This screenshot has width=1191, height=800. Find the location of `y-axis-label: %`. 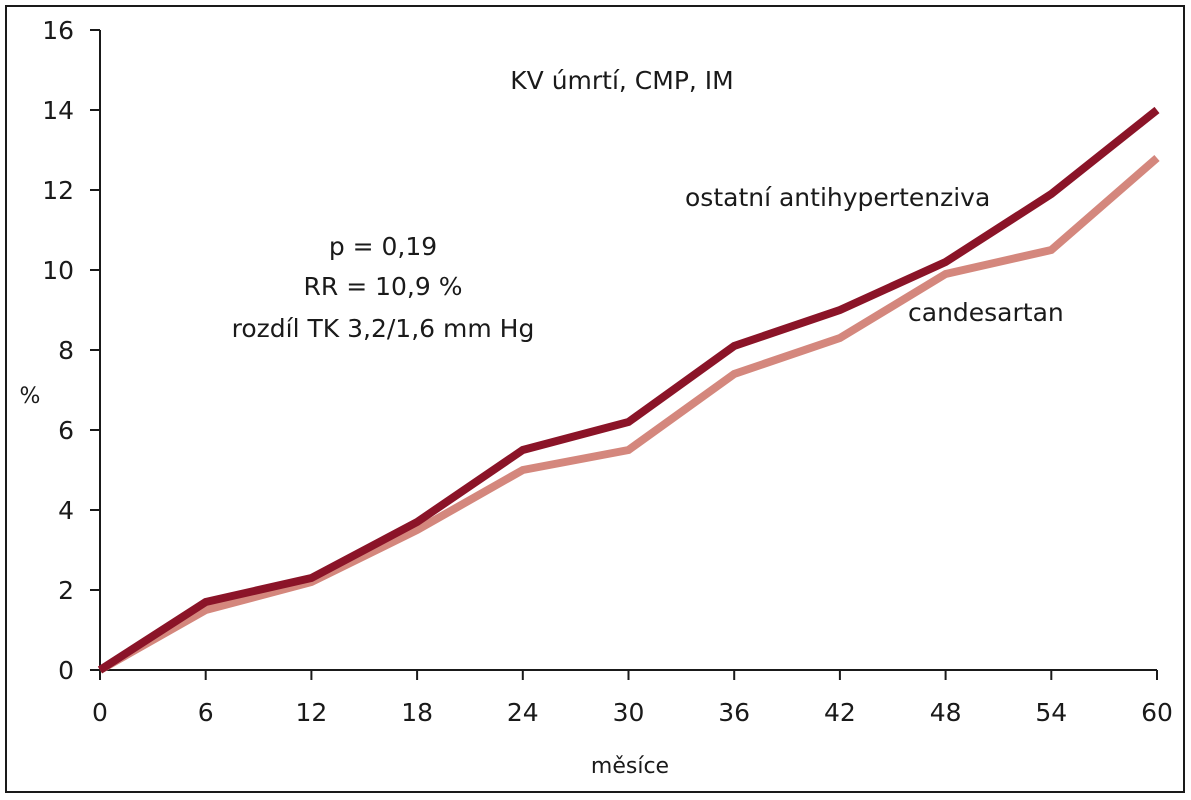

y-axis-label: % is located at coordinates (30, 396).